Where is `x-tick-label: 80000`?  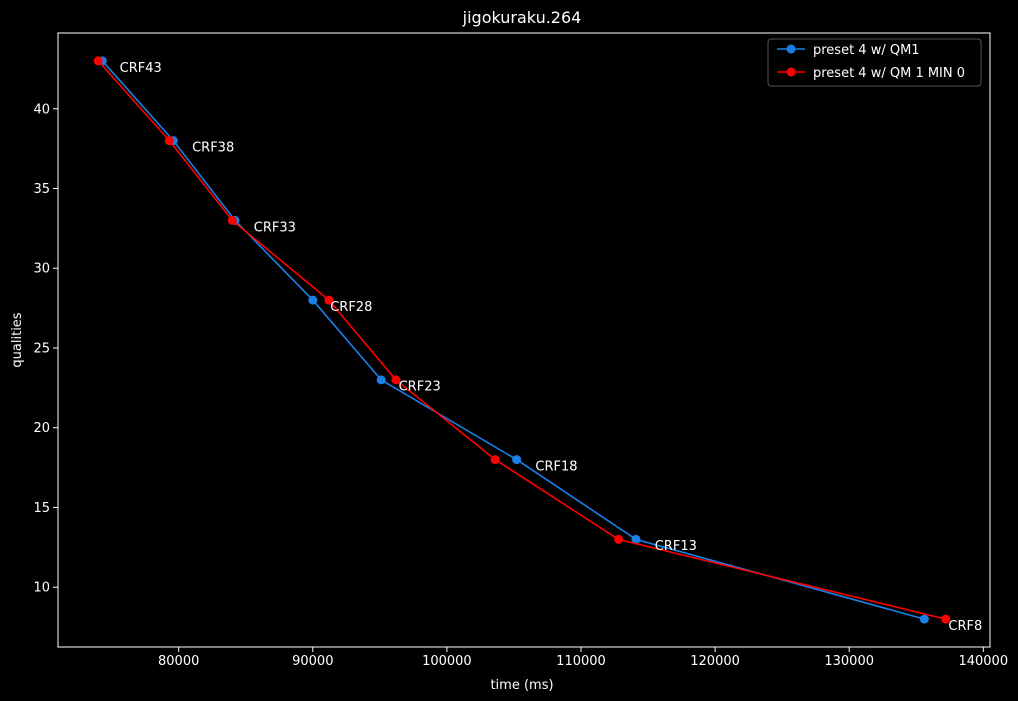
x-tick-label: 80000 is located at coordinates (178, 661).